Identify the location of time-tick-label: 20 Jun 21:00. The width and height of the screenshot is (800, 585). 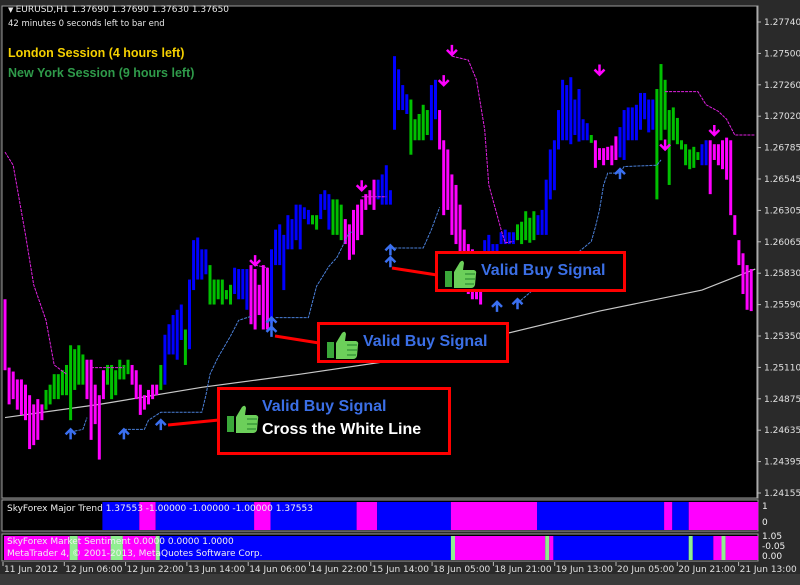
(706, 570).